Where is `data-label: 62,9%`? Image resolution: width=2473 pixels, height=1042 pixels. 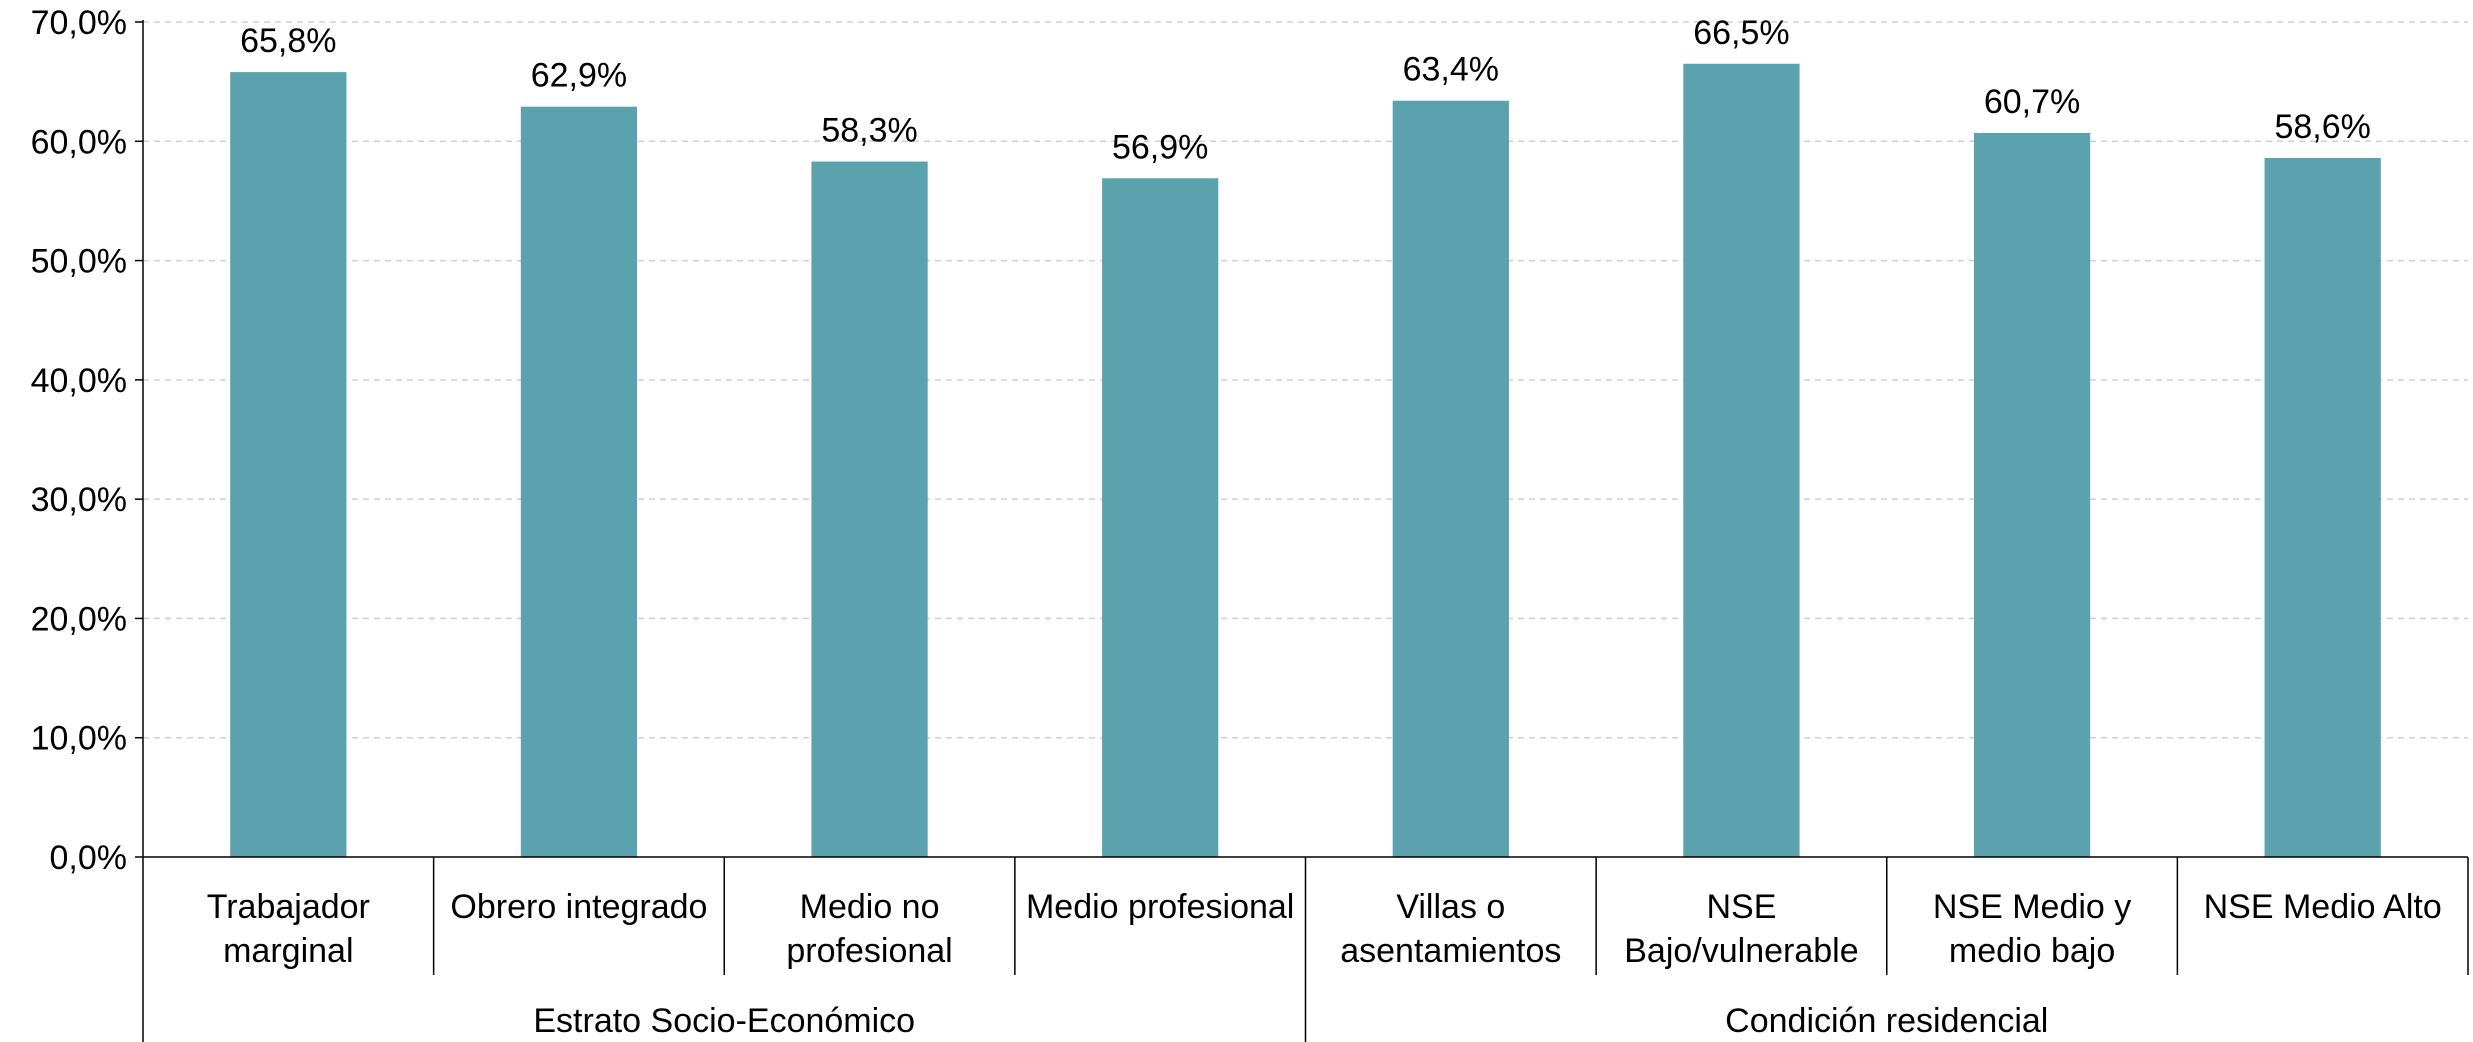
data-label: 62,9% is located at coordinates (579, 76).